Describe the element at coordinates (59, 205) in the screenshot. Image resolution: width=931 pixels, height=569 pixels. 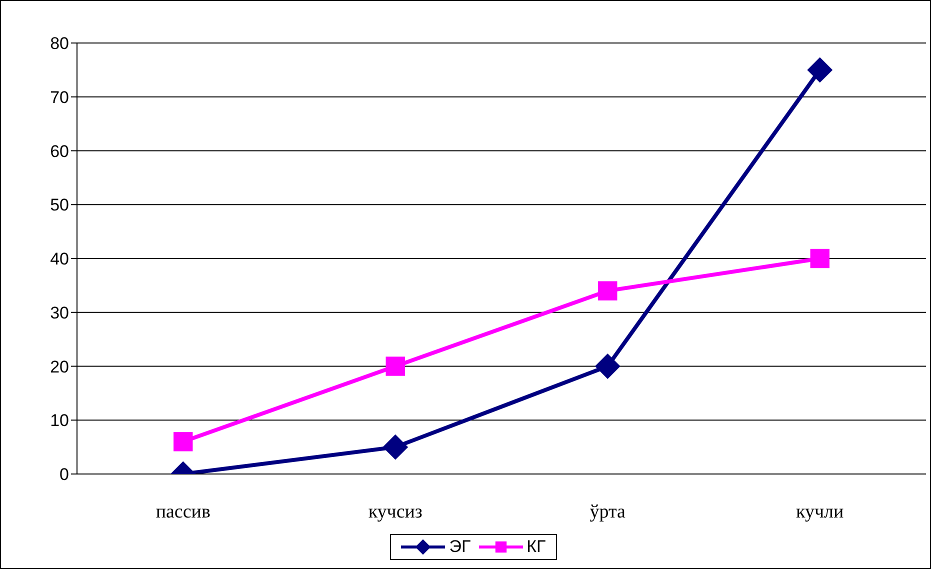
I see `y-tick-label: 50` at that location.